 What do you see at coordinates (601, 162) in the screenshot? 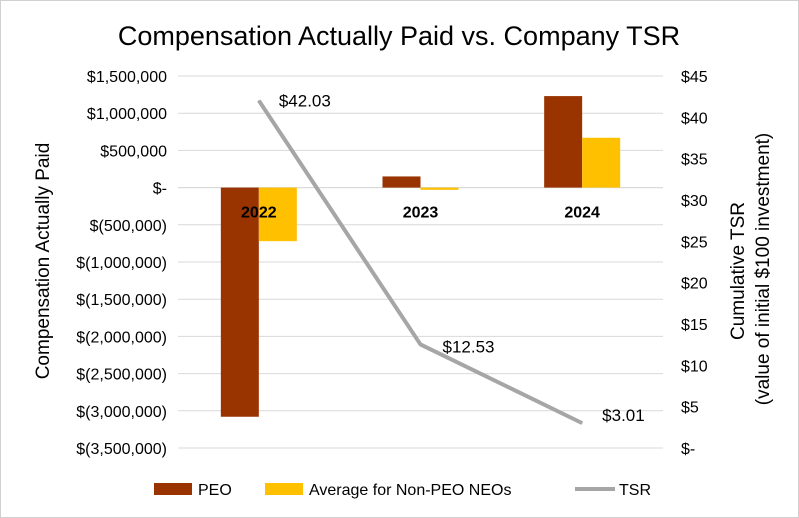
I see `bar-average-for-non-peo-neos-2024` at bounding box center [601, 162].